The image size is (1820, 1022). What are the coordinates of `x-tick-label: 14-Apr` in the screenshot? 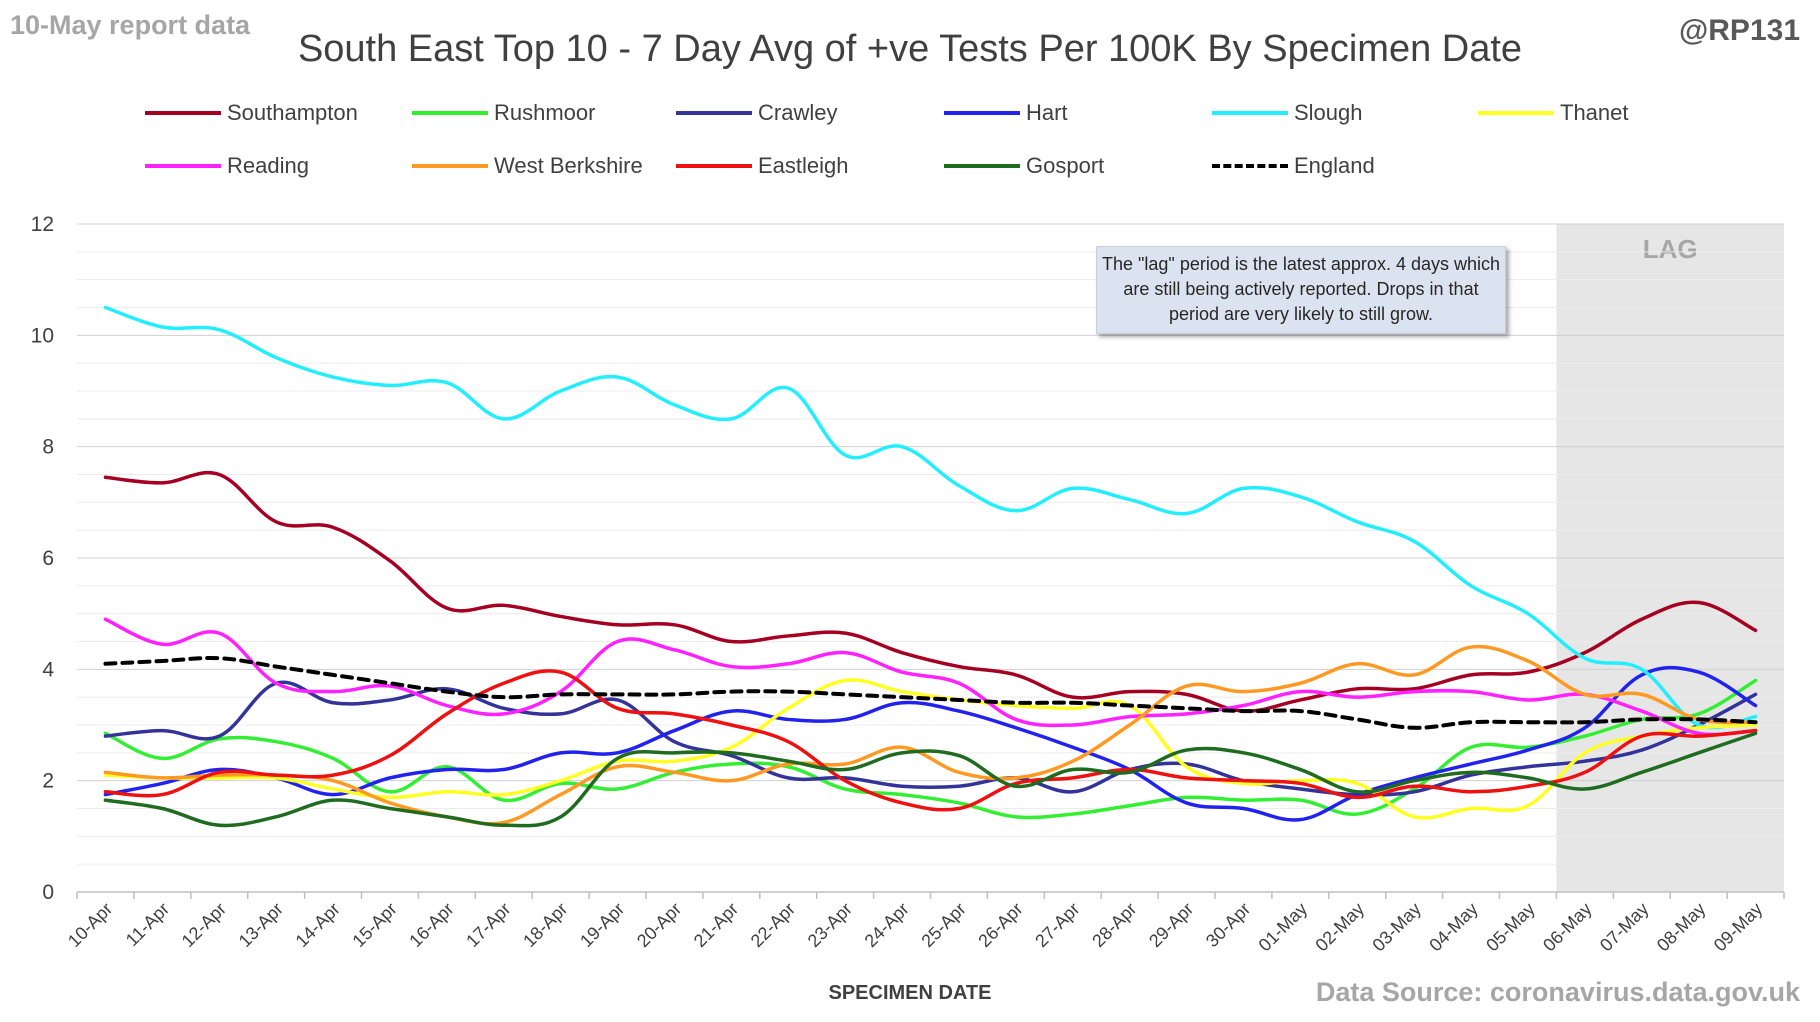 It's located at (318, 925).